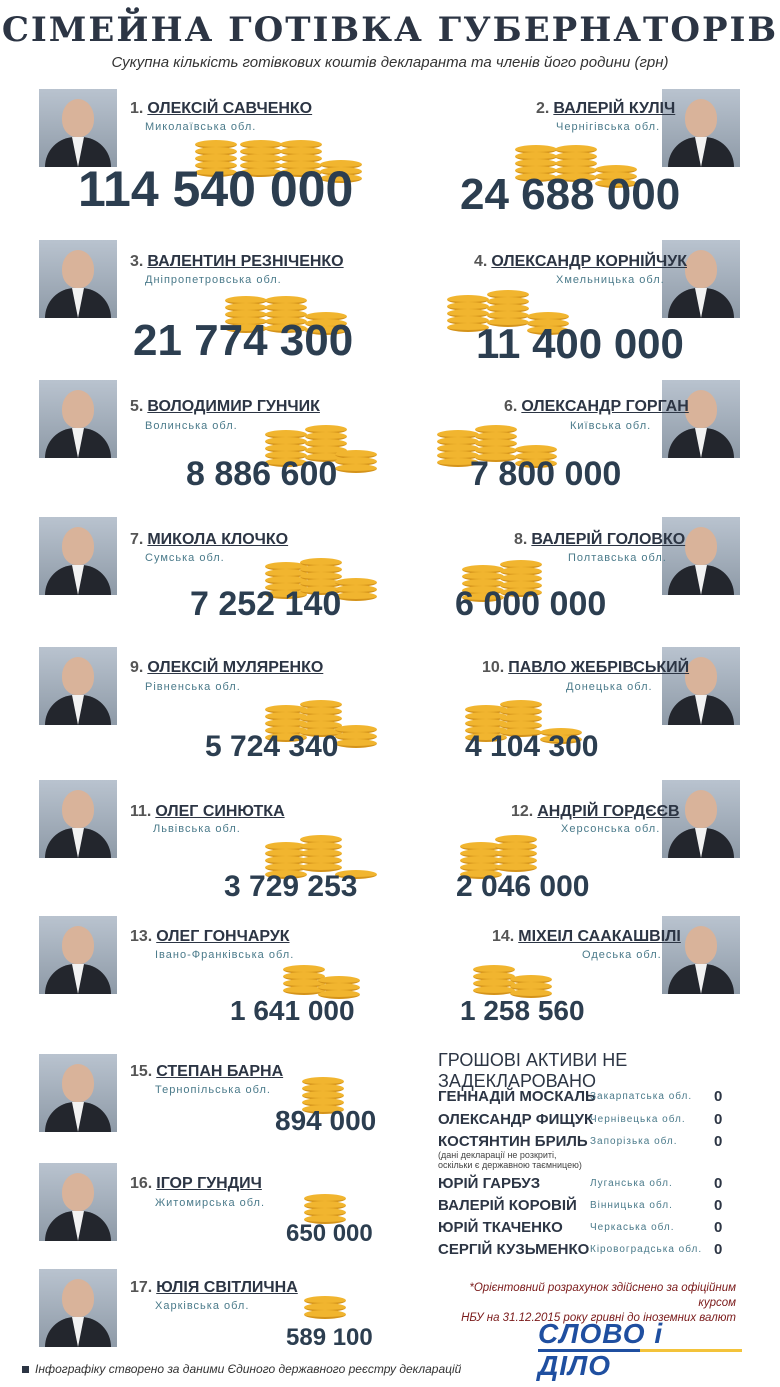  What do you see at coordinates (292, 1010) in the screenshot?
I see `cash-amount: 1 641 000` at bounding box center [292, 1010].